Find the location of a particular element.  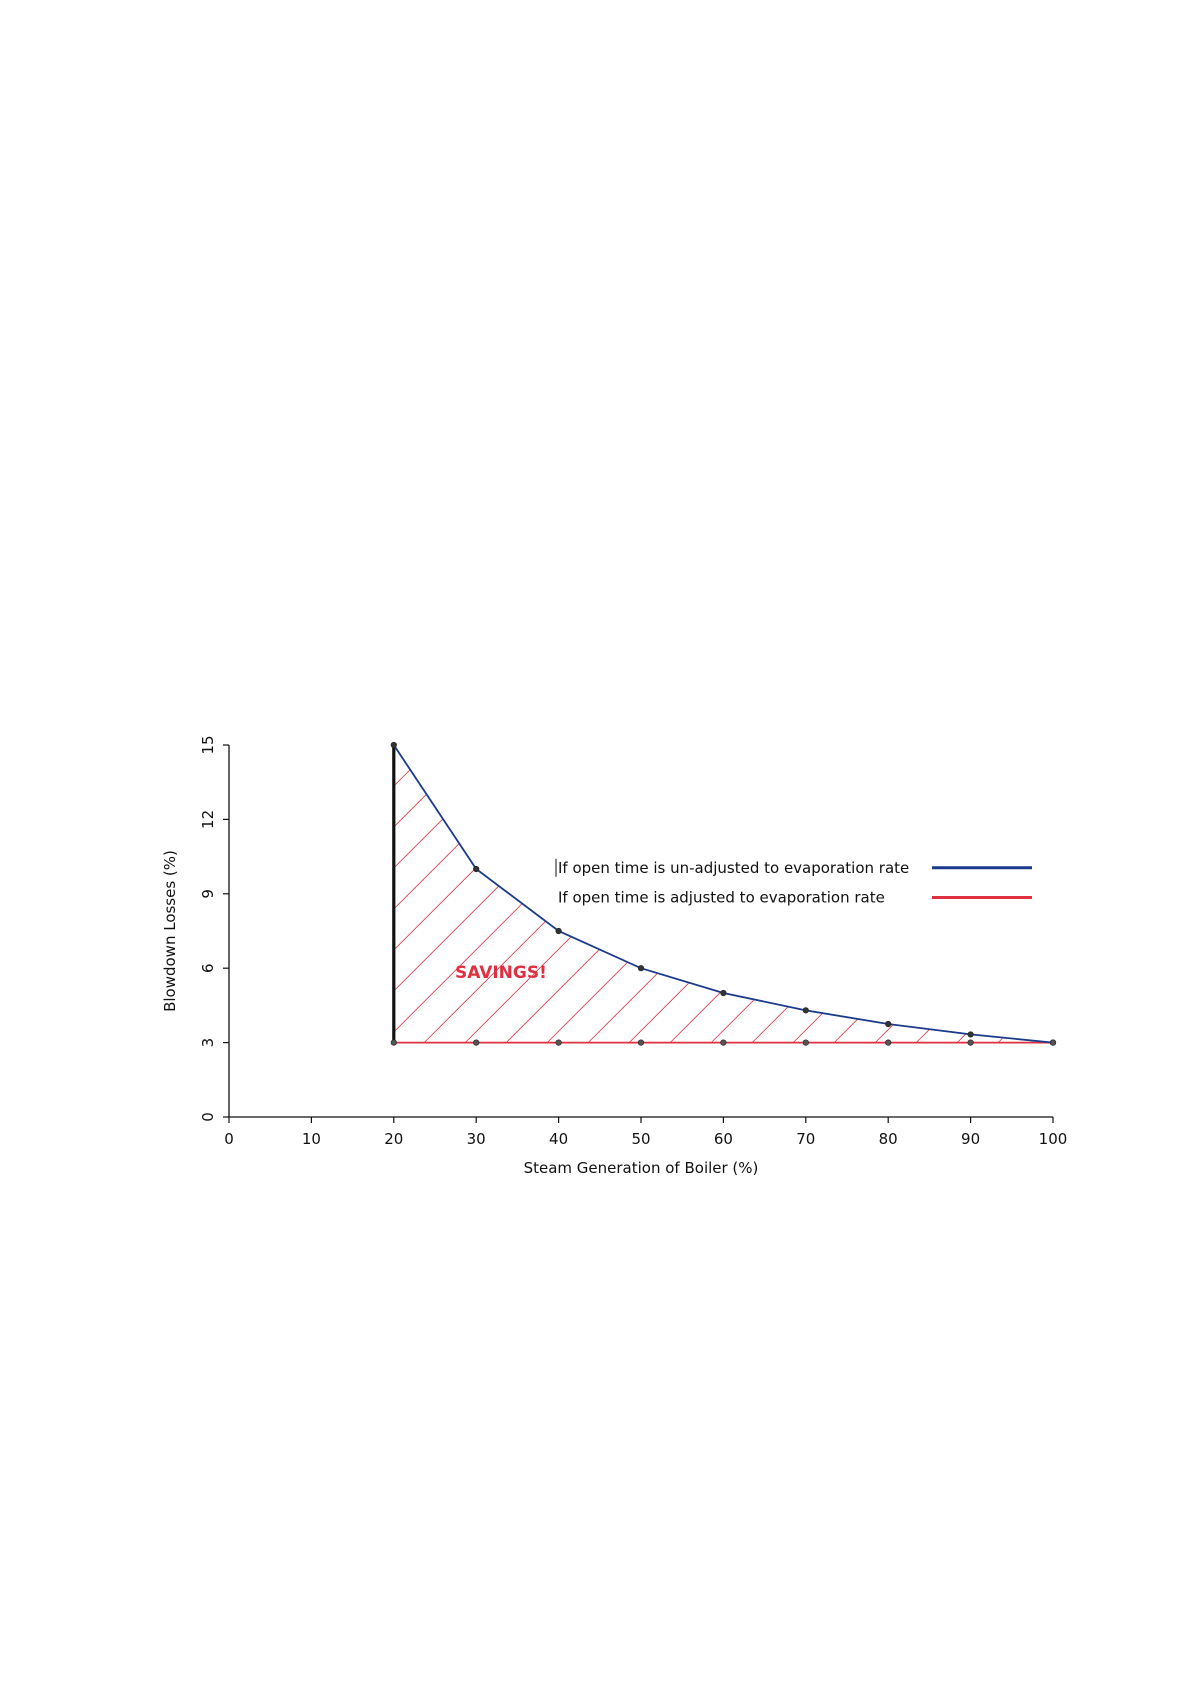

y-axis-title: Blowdown Losses (%) is located at coordinates (170, 931).